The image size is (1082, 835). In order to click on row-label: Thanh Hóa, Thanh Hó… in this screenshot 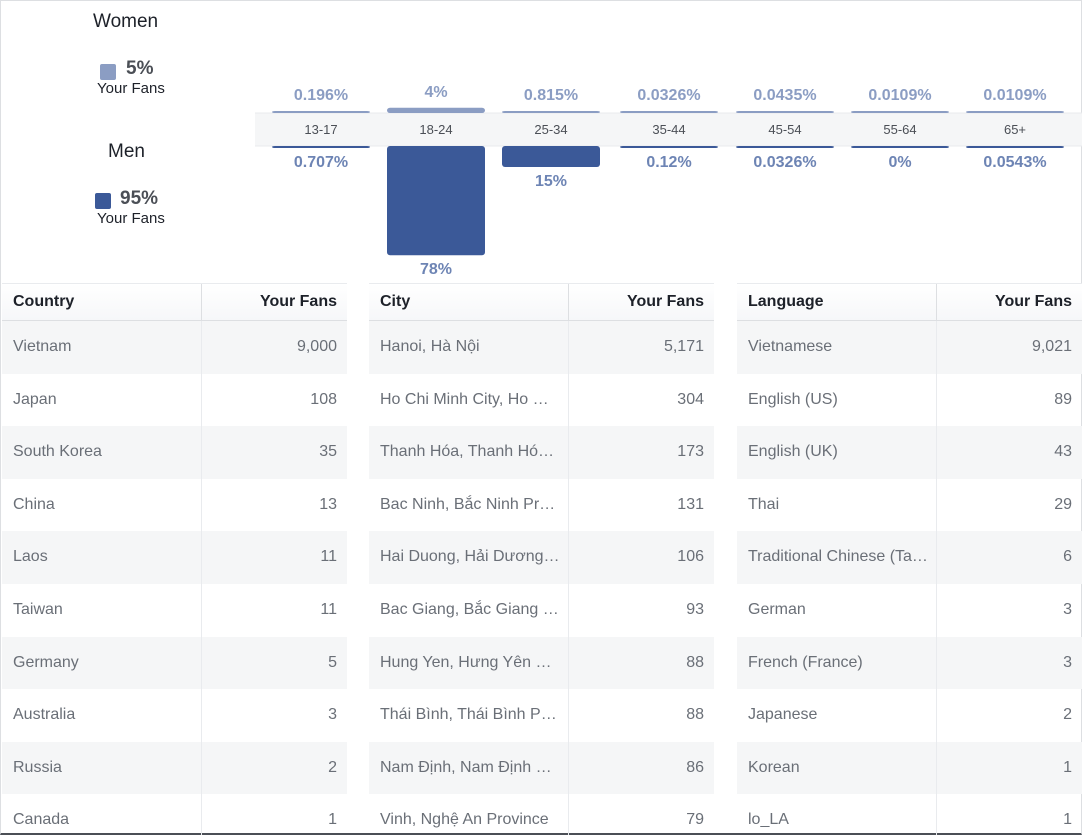, I will do `click(469, 452)`.